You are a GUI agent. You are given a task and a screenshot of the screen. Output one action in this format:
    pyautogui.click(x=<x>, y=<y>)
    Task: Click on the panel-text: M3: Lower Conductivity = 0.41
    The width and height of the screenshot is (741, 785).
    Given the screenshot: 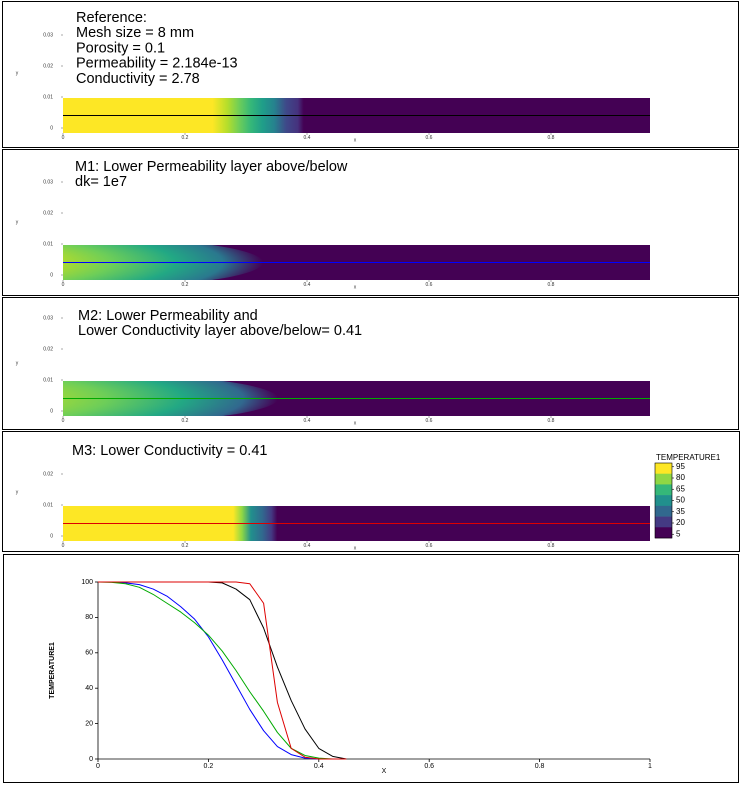 What is the action you would take?
    pyautogui.click(x=169, y=451)
    